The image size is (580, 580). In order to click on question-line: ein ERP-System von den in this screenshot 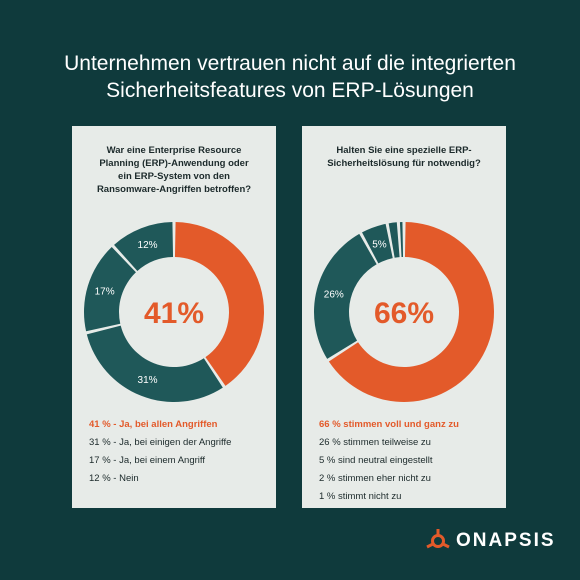, I will do `click(174, 176)`.